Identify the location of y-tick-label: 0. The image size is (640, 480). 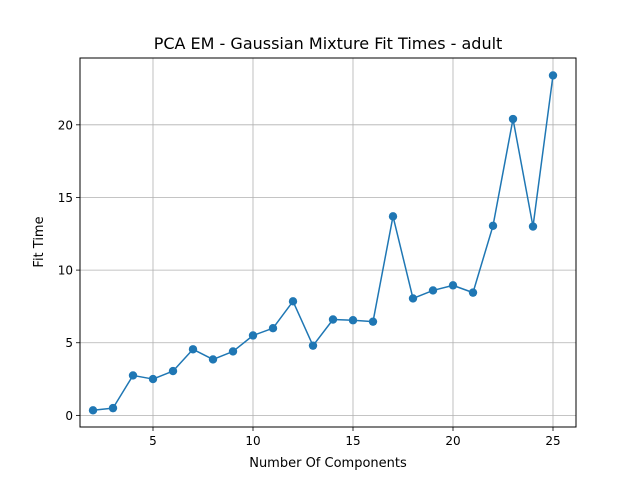
(69, 416).